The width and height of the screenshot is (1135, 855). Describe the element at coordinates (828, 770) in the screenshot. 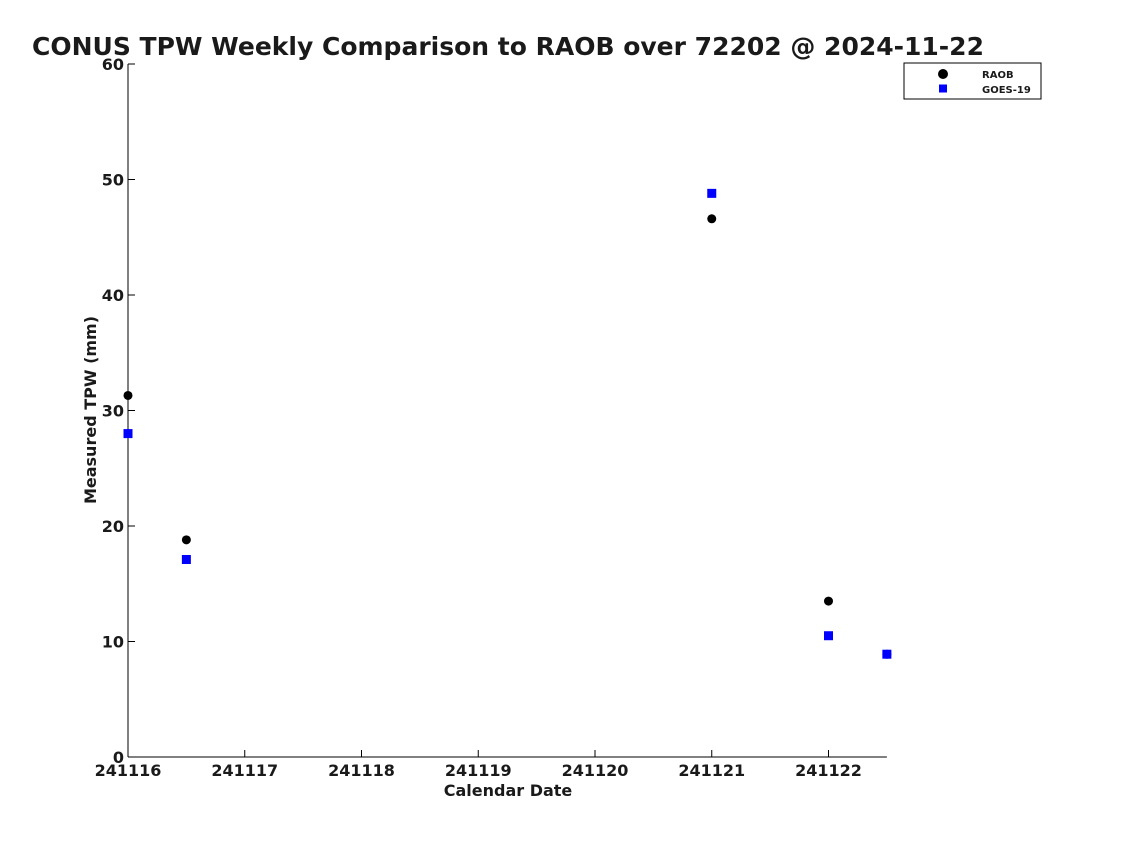

I see `x-tick-label: 241122` at that location.